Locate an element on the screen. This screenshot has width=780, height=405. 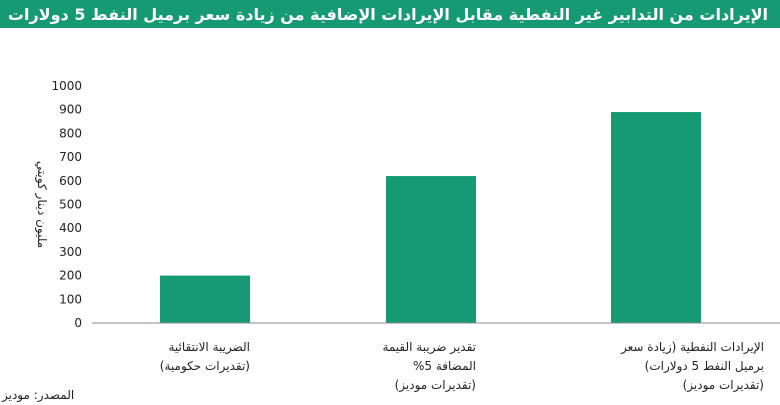
y-tick-label: 200 is located at coordinates (70, 276).